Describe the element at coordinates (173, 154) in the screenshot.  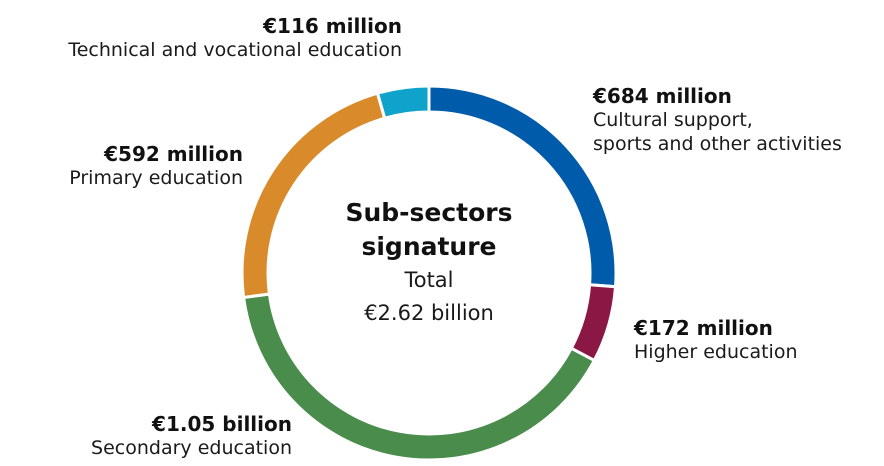
I see `value-label: €592 million` at that location.